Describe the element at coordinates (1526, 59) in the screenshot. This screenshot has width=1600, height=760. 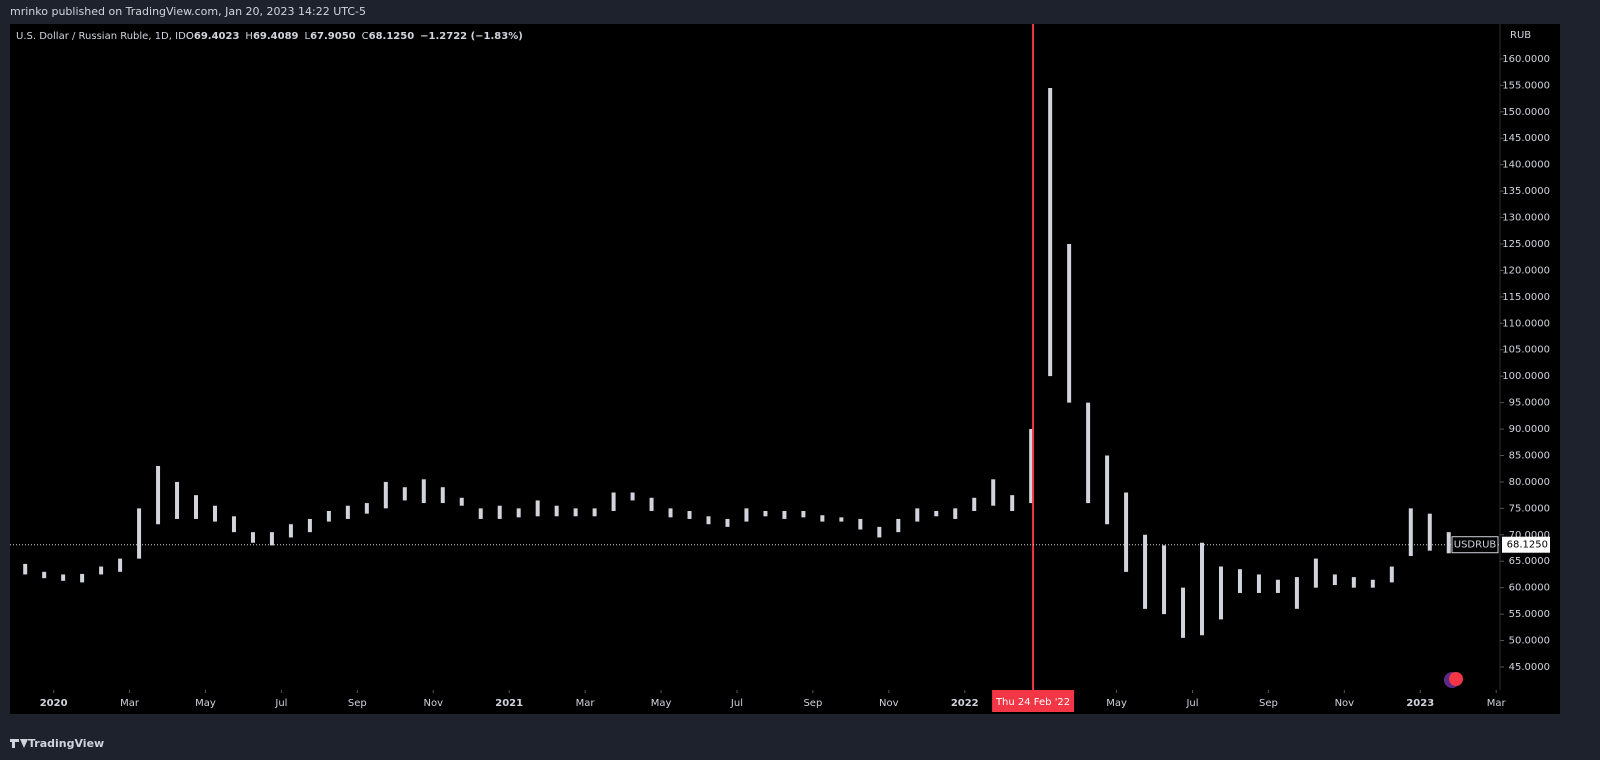
I see `y-tick-label: 160.0000` at that location.